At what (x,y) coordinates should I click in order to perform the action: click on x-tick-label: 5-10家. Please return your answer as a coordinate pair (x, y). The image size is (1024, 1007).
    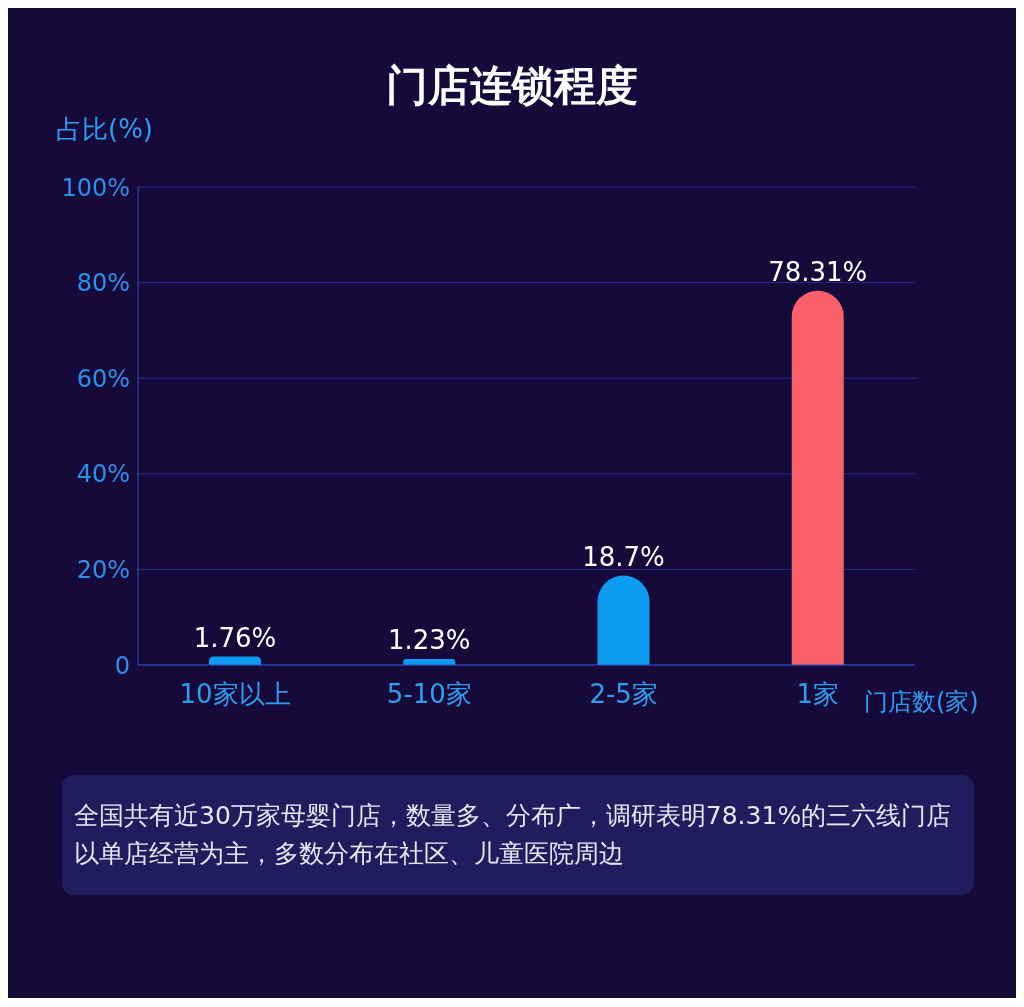
    Looking at the image, I should click on (429, 694).